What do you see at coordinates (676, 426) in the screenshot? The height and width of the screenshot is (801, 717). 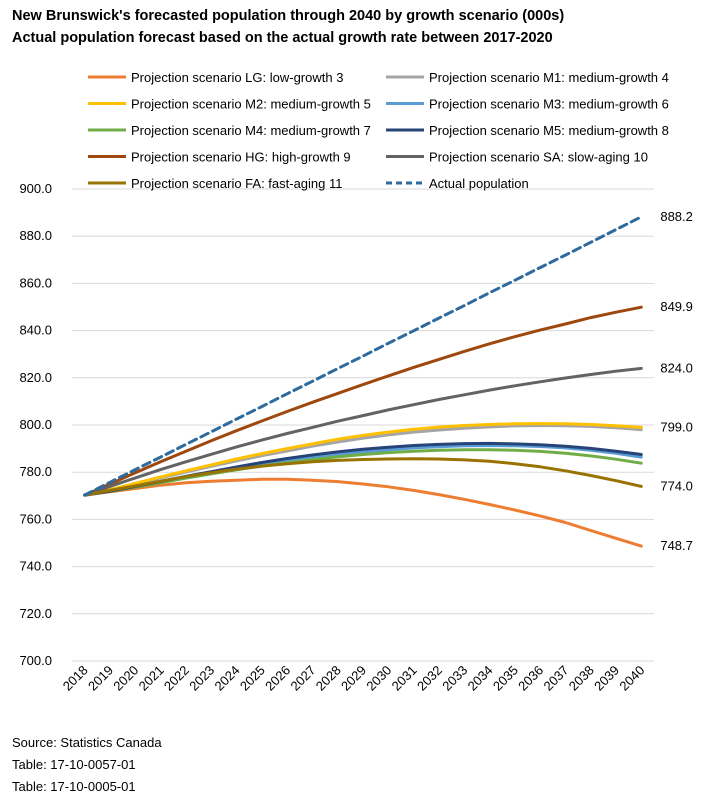 I see `end-value-label: 799.0` at bounding box center [676, 426].